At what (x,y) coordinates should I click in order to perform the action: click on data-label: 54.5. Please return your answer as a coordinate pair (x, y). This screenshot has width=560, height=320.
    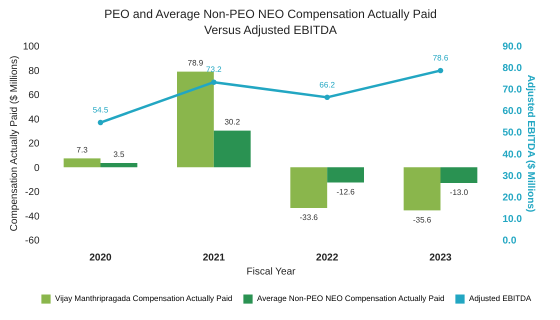
    Looking at the image, I should click on (100, 110).